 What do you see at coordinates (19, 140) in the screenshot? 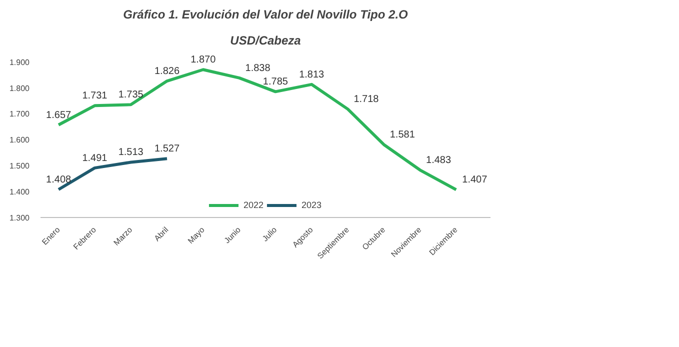
I see `y-tick-label: 1.600` at bounding box center [19, 140].